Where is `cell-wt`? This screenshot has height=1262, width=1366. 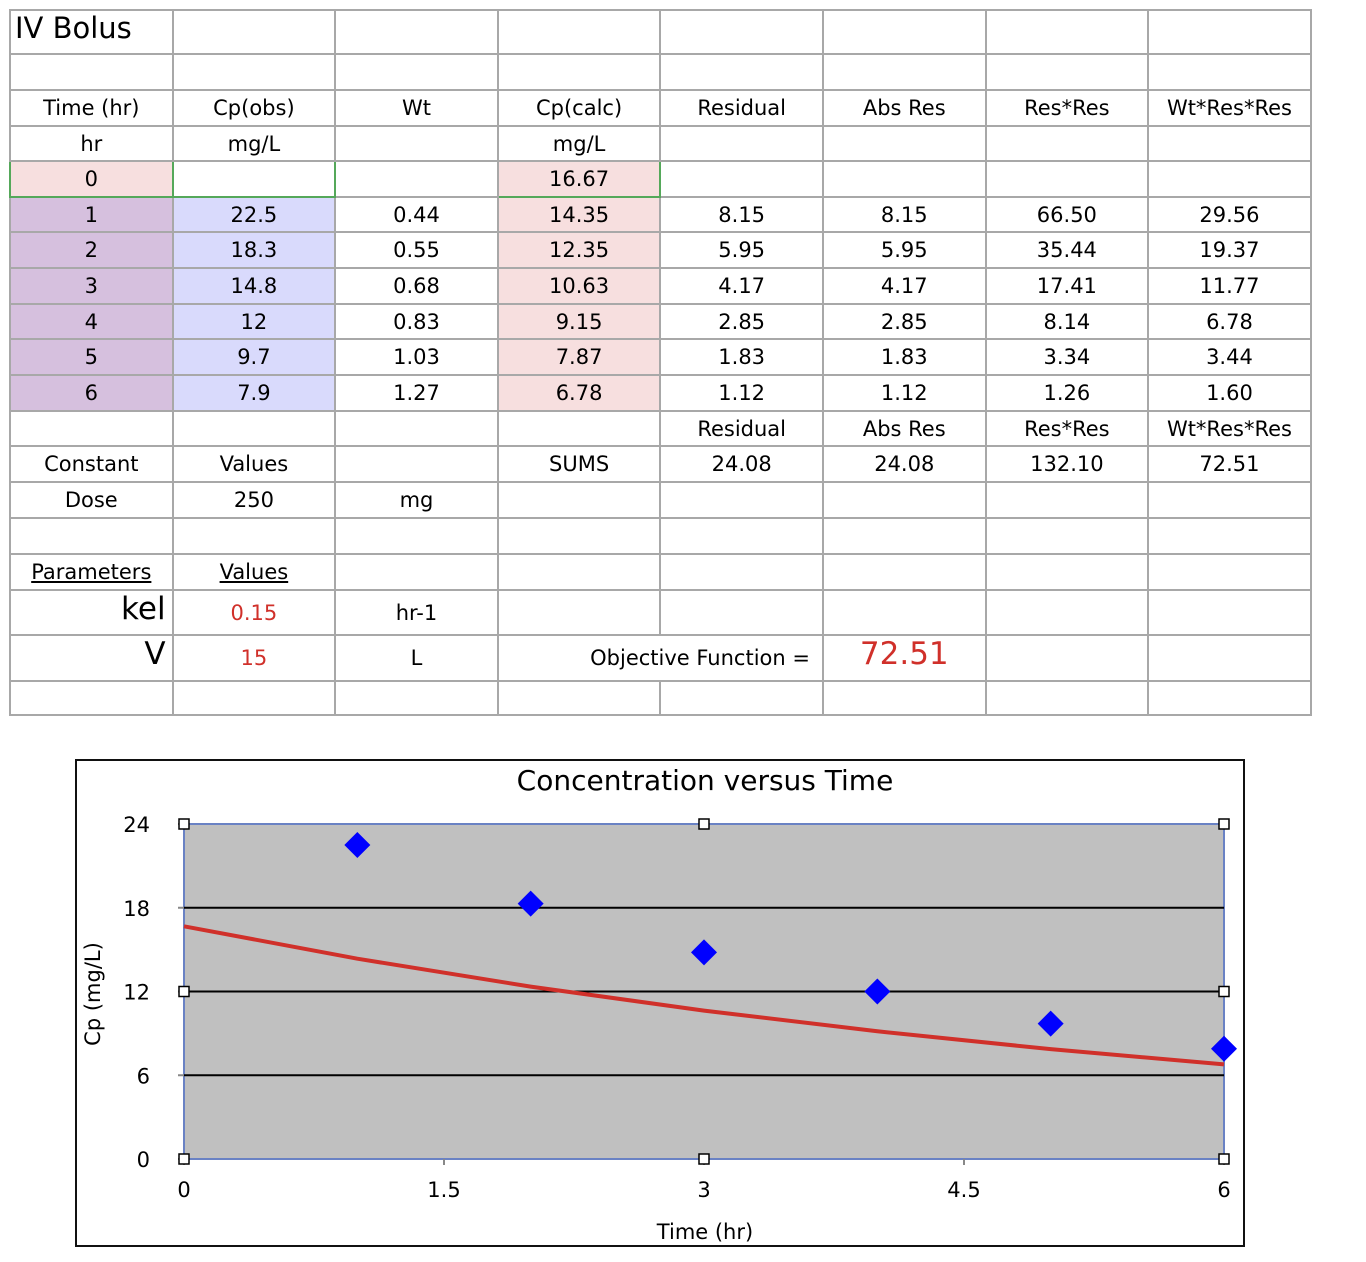 cell-wt is located at coordinates (416, 179).